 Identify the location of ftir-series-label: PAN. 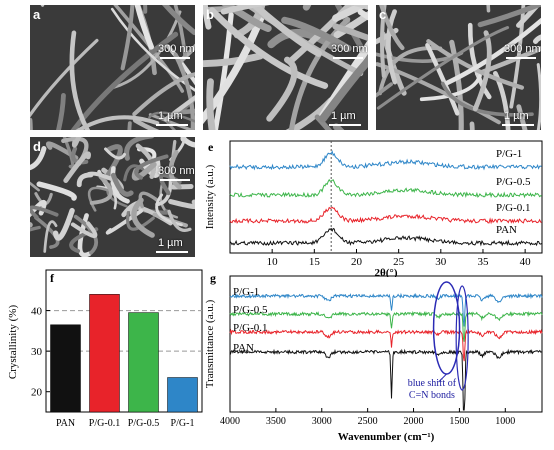
(243, 348).